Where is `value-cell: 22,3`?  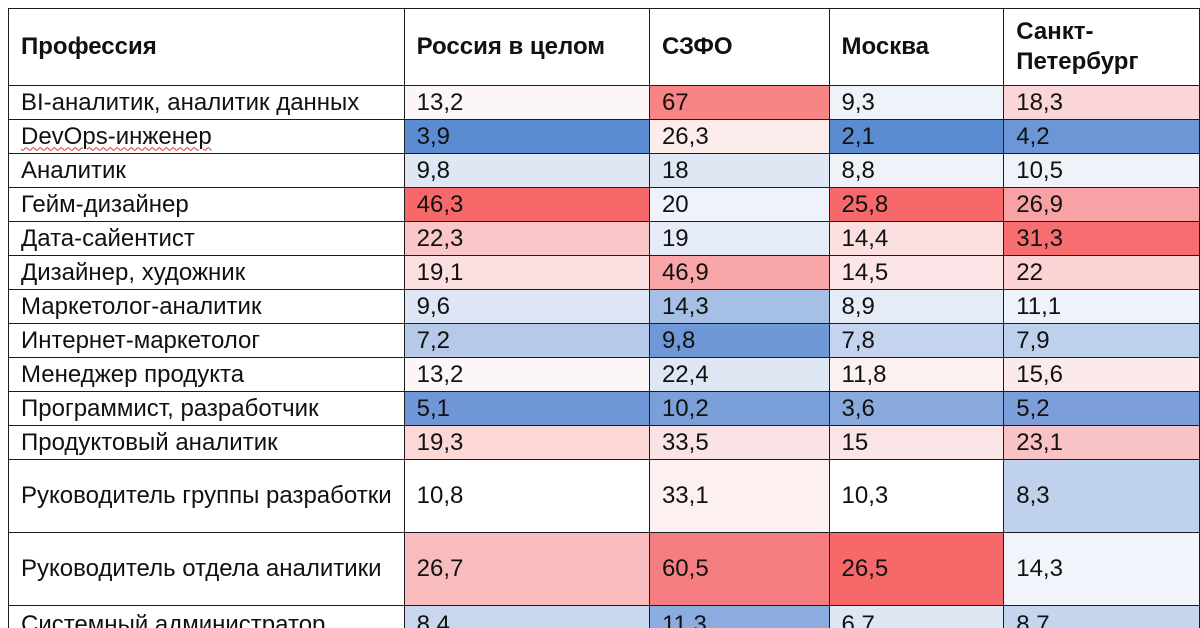 value-cell: 22,3 is located at coordinates (526, 238).